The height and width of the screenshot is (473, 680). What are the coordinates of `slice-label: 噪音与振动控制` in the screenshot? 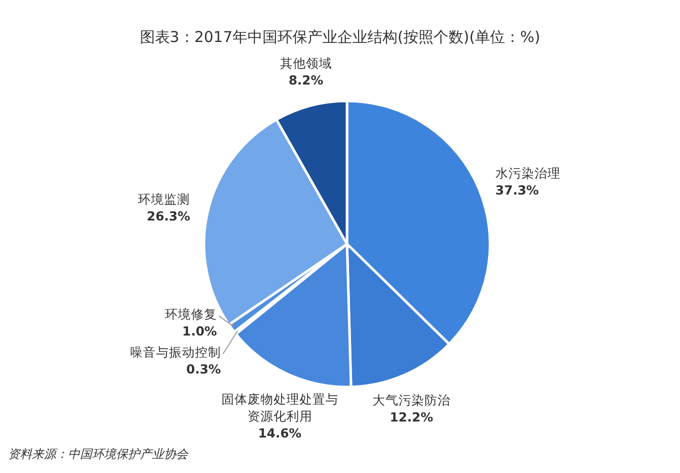 It's located at (175, 352).